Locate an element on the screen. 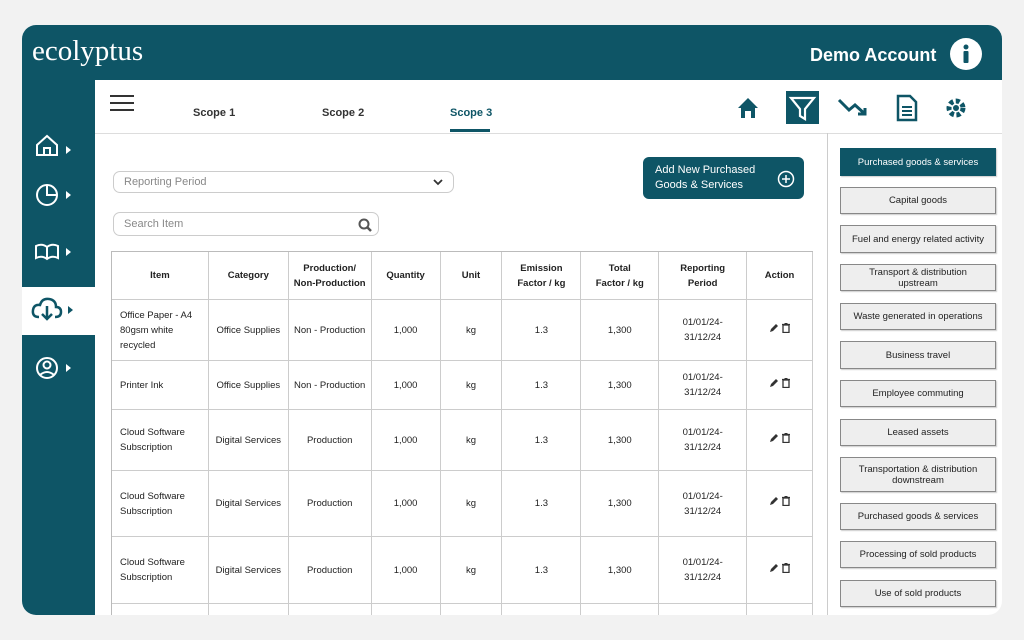 This screenshot has height=640, width=1024. toolbar-icons is located at coordinates (857, 107).